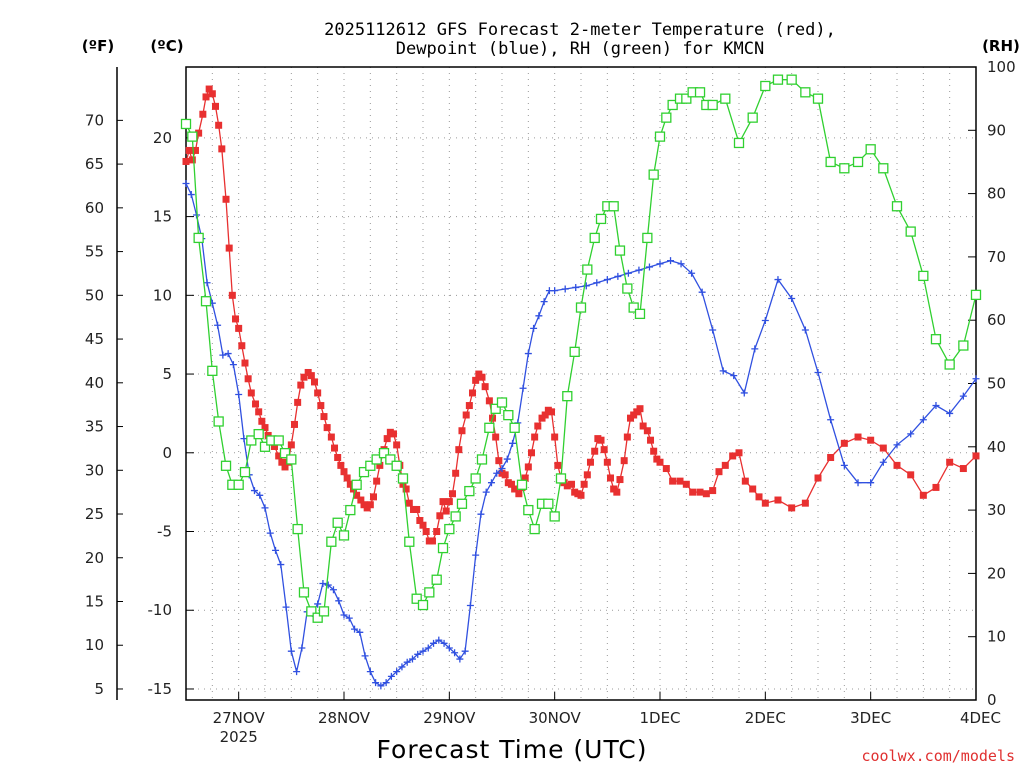 This screenshot has width=1024, height=768. What do you see at coordinates (996, 637) in the screenshot?
I see `rh-tick-label: 10` at bounding box center [996, 637].